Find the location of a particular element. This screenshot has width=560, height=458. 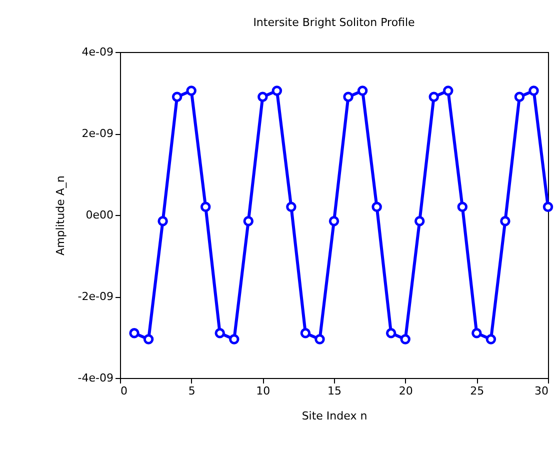

y-tick-label: 0e00 is located at coordinates (100, 215).